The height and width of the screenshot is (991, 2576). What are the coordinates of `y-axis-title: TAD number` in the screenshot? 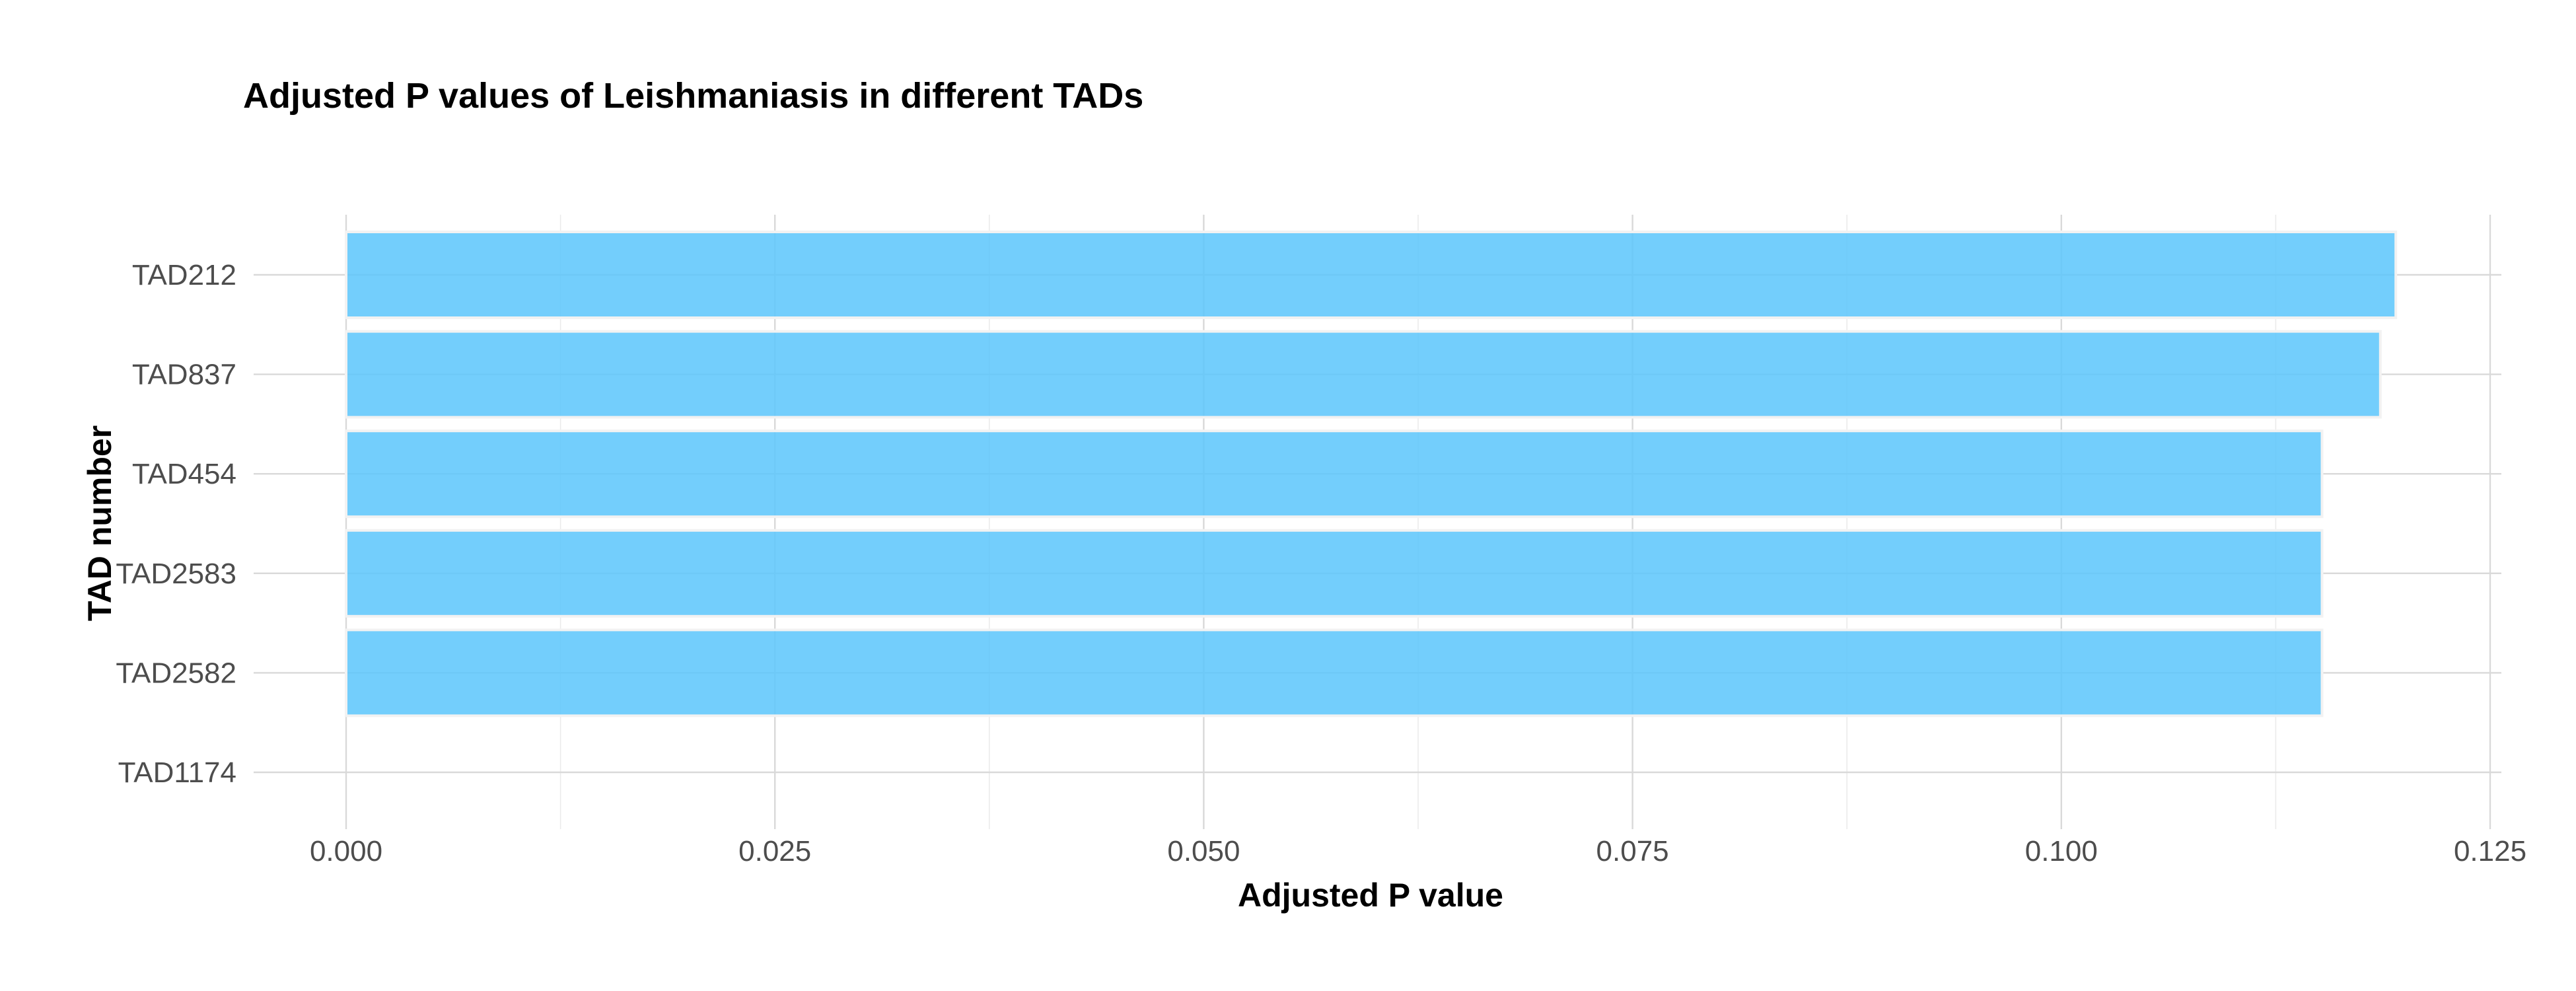 It's located at (100, 523).